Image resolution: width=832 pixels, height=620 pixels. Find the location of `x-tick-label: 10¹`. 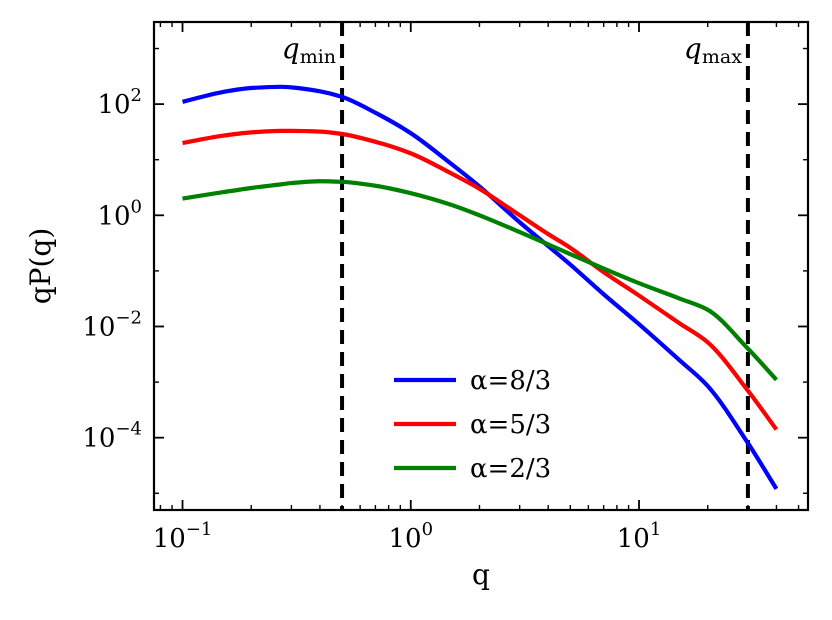

x-tick-label: 10¹ is located at coordinates (639, 536).